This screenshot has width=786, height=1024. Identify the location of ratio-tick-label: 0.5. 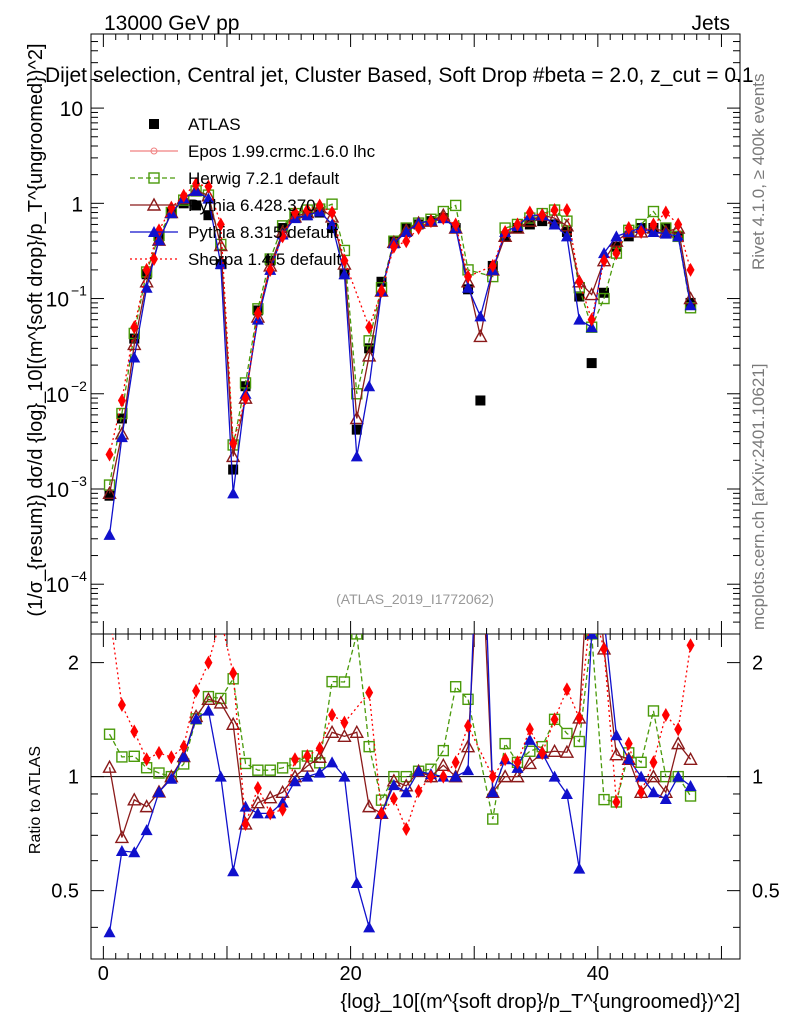
(65, 892).